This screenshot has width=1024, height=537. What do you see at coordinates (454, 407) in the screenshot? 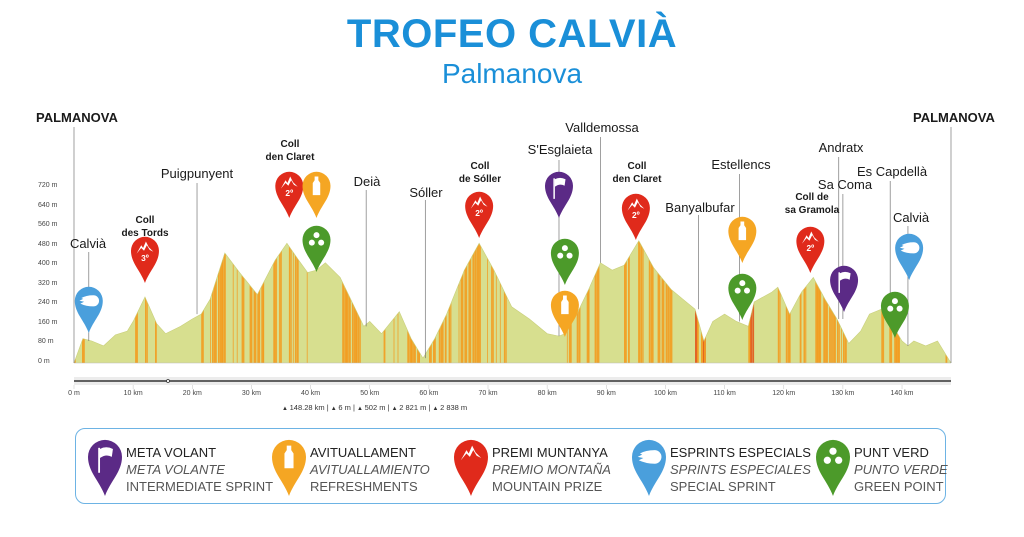
I see `stat-value: 2 838 m` at bounding box center [454, 407].